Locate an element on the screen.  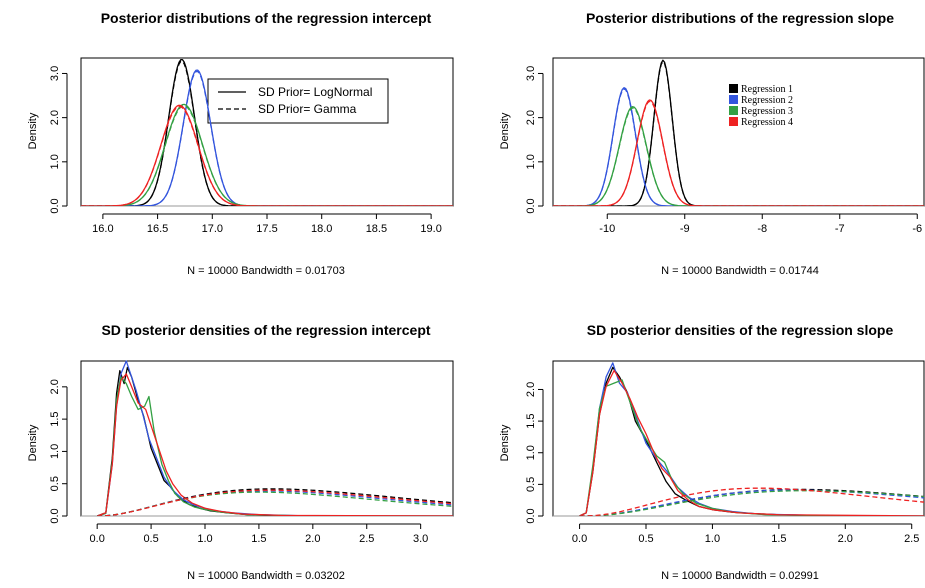
x-axis-label: N = 10000 Bandwidth = 0.02991 is located at coordinates (740, 576).